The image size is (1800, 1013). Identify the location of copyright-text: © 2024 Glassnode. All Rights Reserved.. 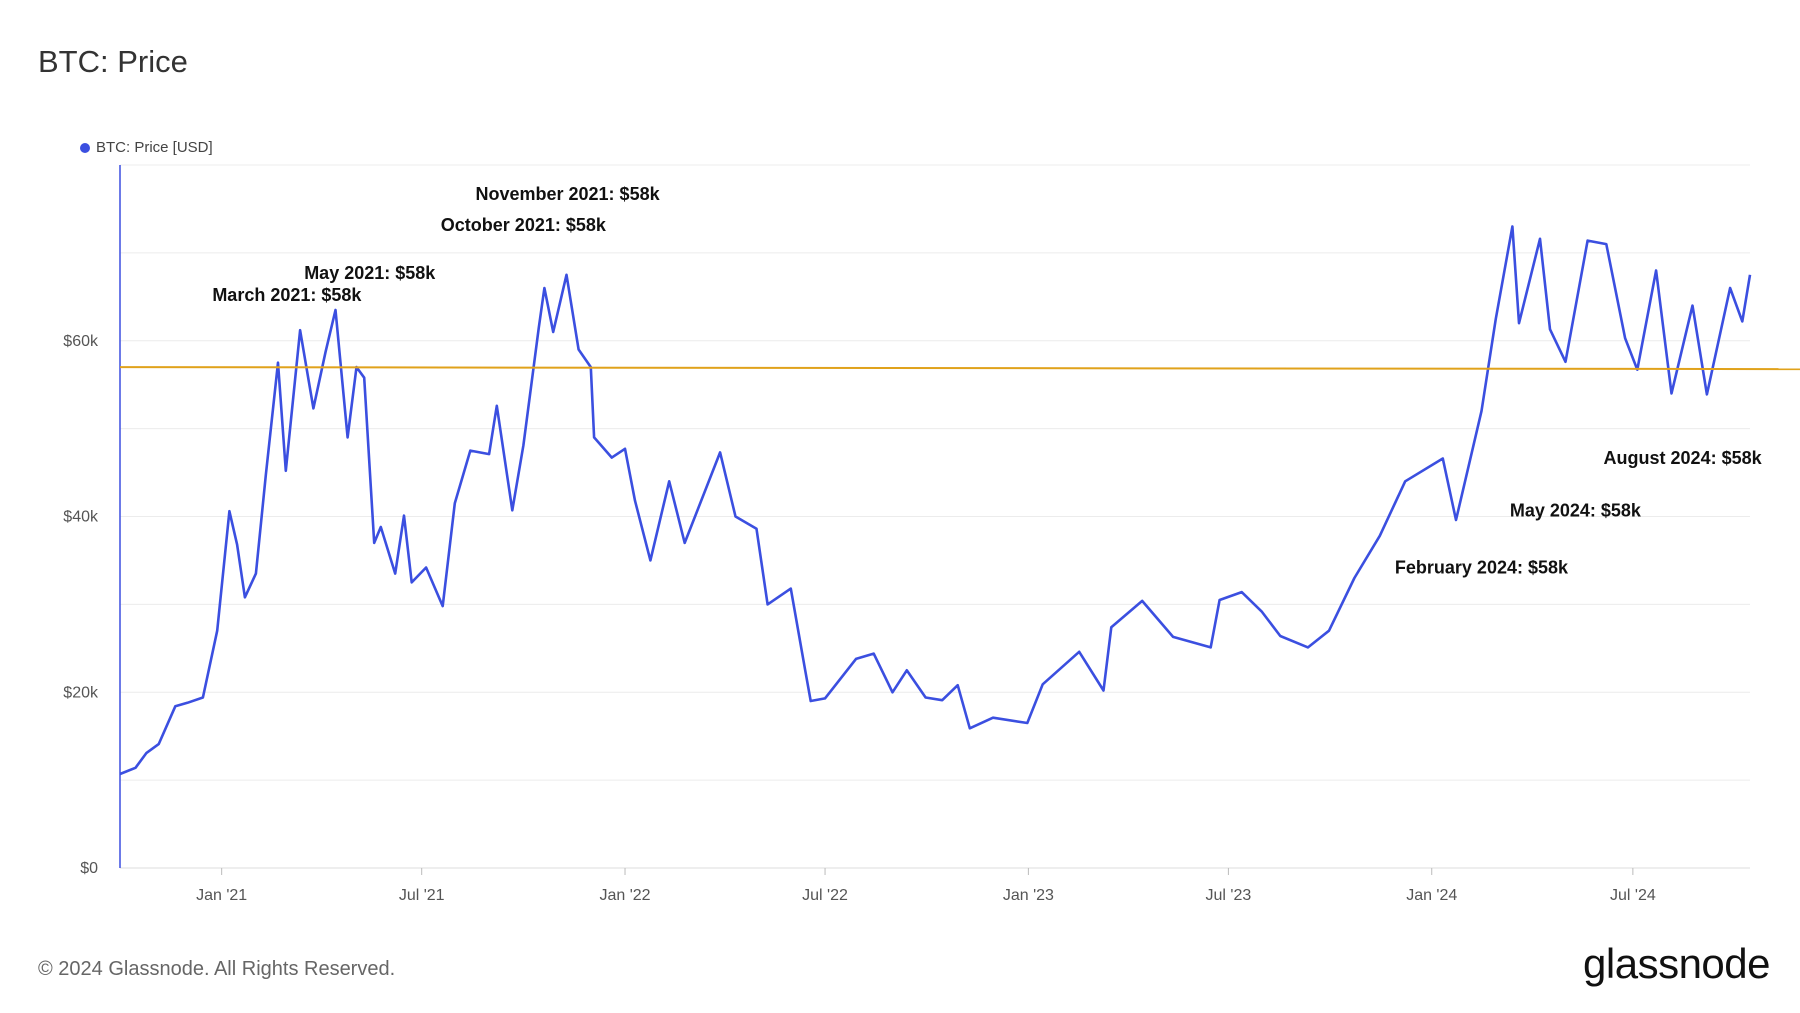
(217, 969).